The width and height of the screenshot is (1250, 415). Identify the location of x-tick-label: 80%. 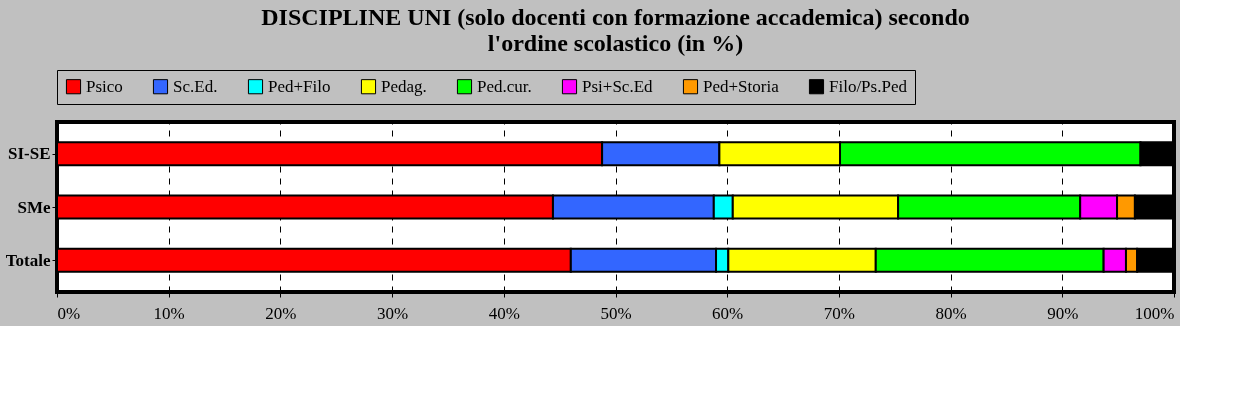
(951, 313).